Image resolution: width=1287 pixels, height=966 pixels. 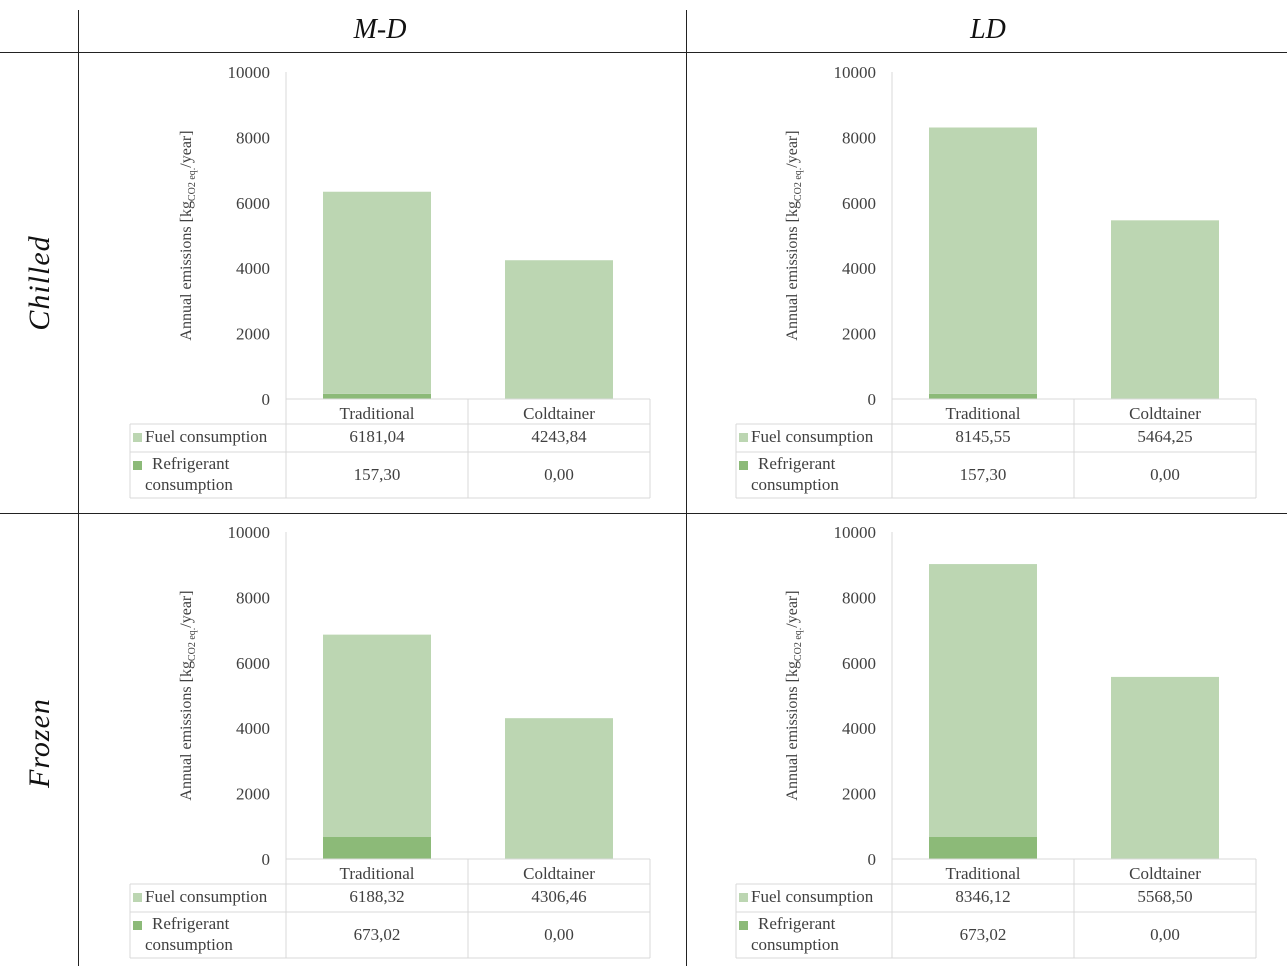 I want to click on row-header-chilled: Chilled, so click(x=39, y=283).